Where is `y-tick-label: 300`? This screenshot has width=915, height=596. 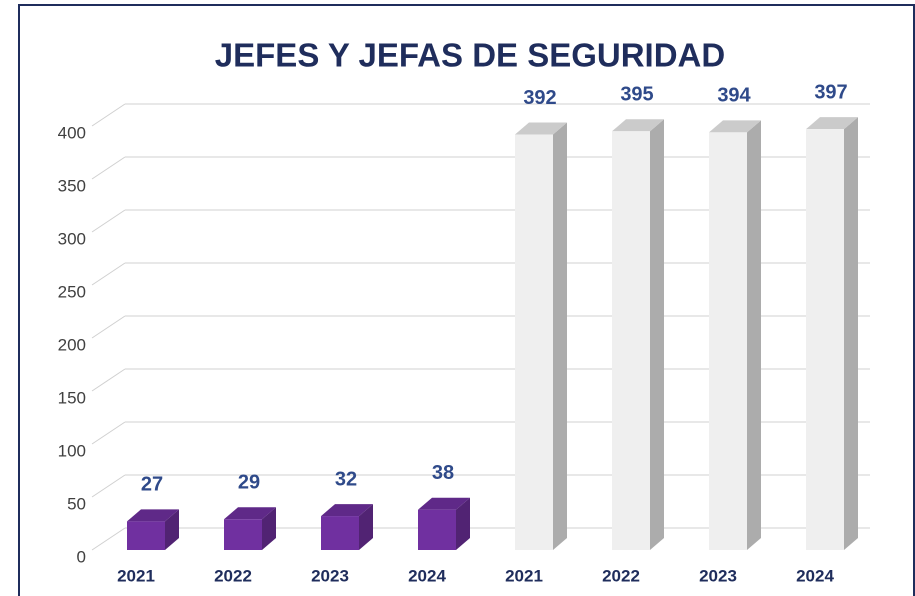
y-tick-label: 300 is located at coordinates (72, 238).